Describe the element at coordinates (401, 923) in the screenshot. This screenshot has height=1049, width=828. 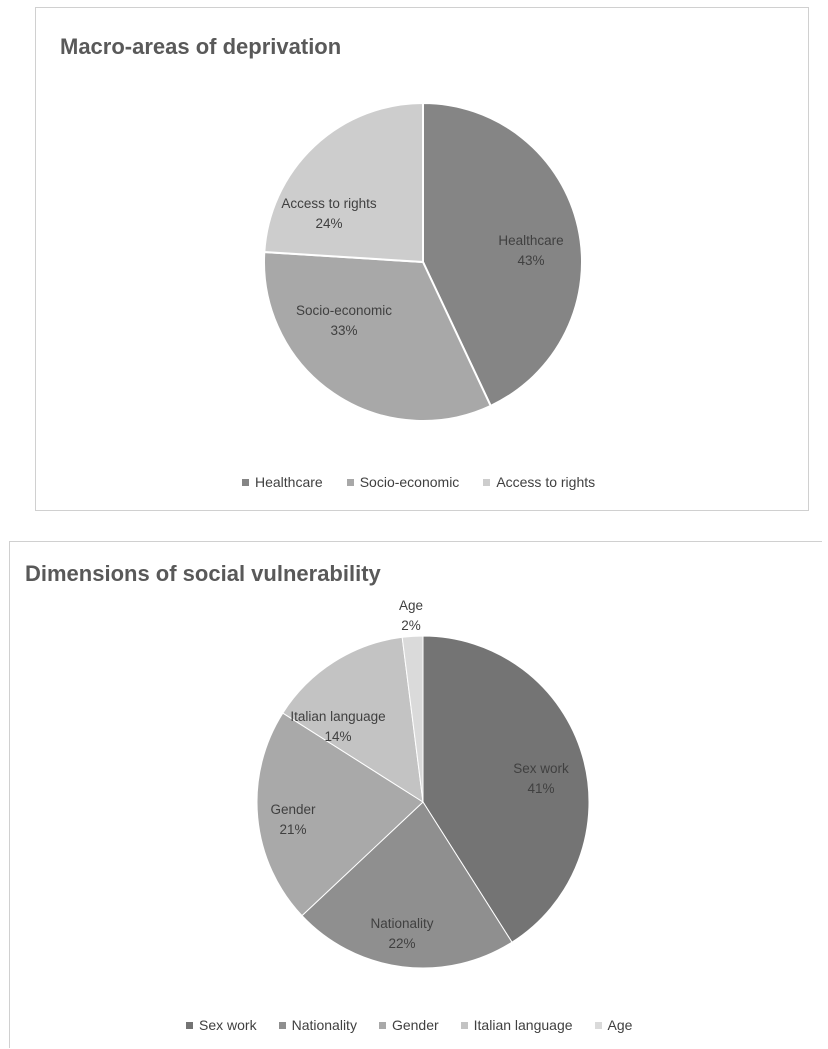
I see `slice-label-nationality: Nationality` at that location.